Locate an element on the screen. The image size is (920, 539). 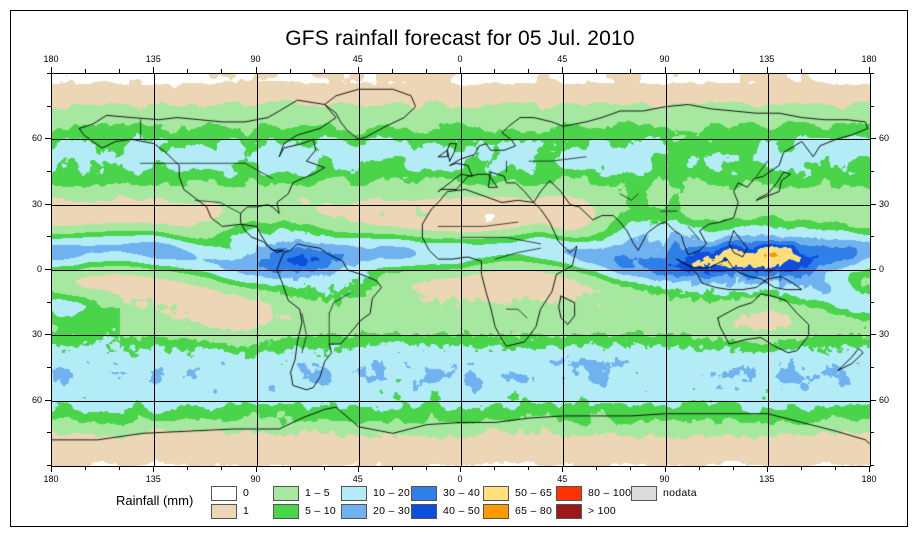
legend-entry-label: 1 is located at coordinates (246, 511).